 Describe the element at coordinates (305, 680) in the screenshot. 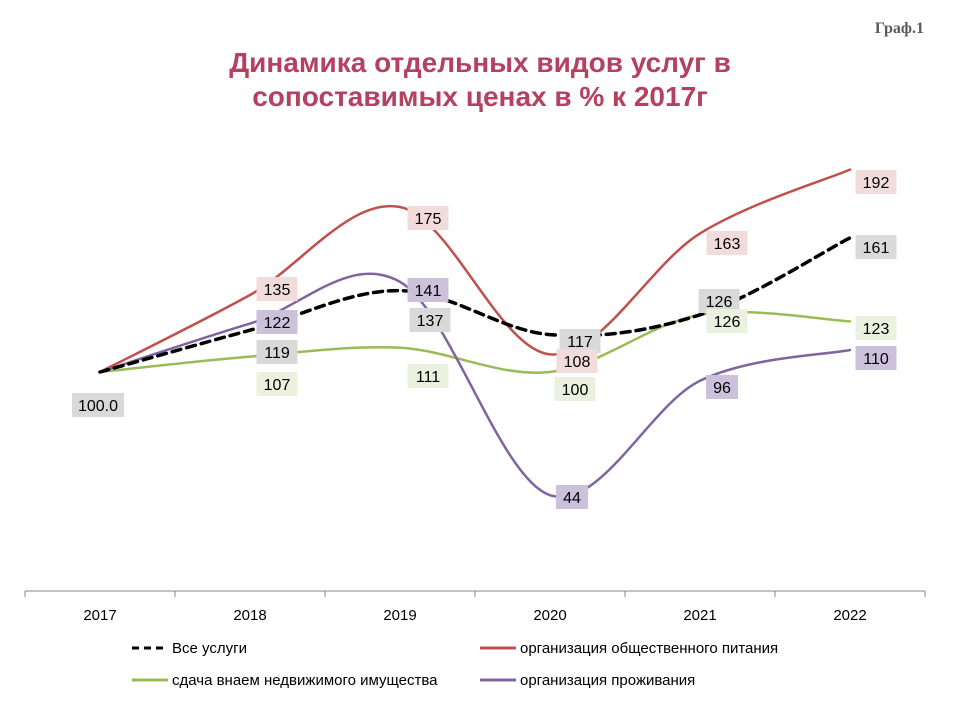

I see `legend-label-real-estate-rent: сдача внаем недвижимого имущества` at that location.